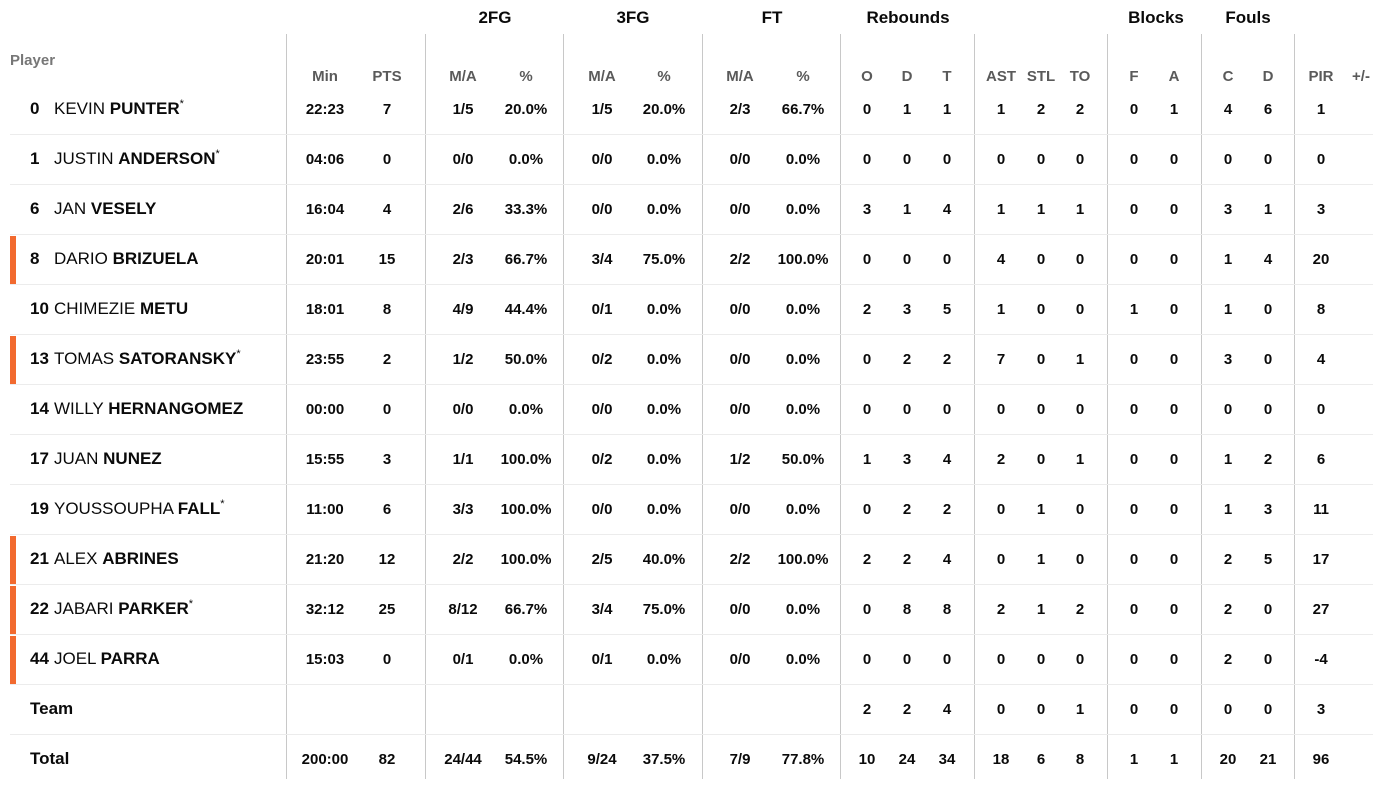 Image resolution: width=1373 pixels, height=785 pixels. I want to click on col-header-pir: PIR, so click(1321, 76).